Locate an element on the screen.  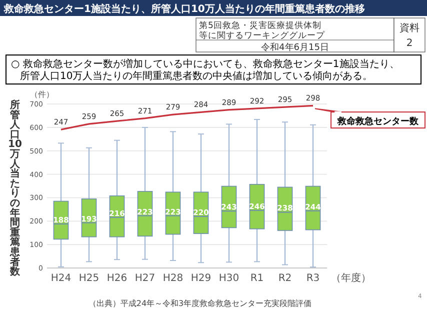
text: 救命救急センター数 is located at coordinates (378, 121).